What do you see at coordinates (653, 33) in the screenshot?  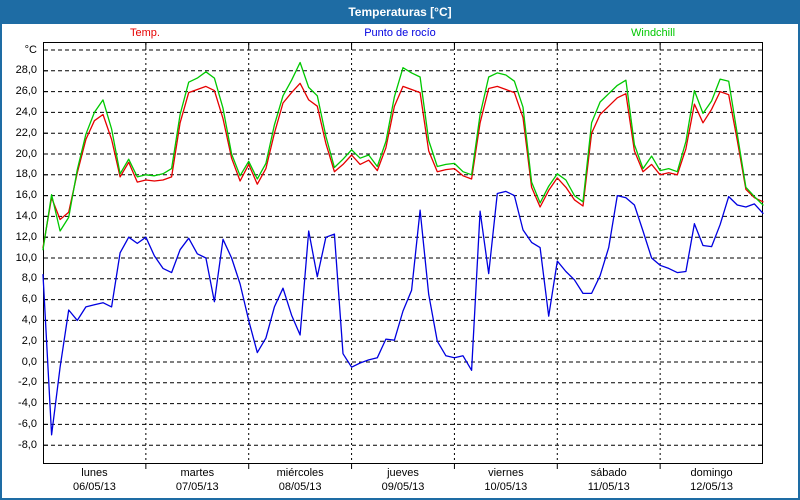 I see `legend-item-windchill: Windchill` at bounding box center [653, 33].